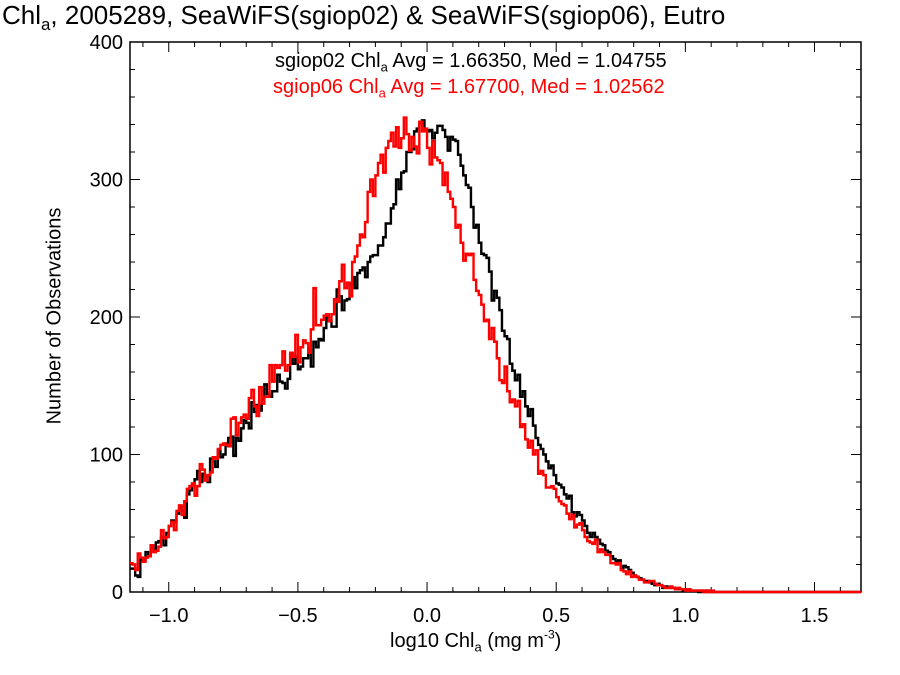 The width and height of the screenshot is (900, 675). What do you see at coordinates (556, 616) in the screenshot?
I see `x-tick-label: 0.5` at bounding box center [556, 616].